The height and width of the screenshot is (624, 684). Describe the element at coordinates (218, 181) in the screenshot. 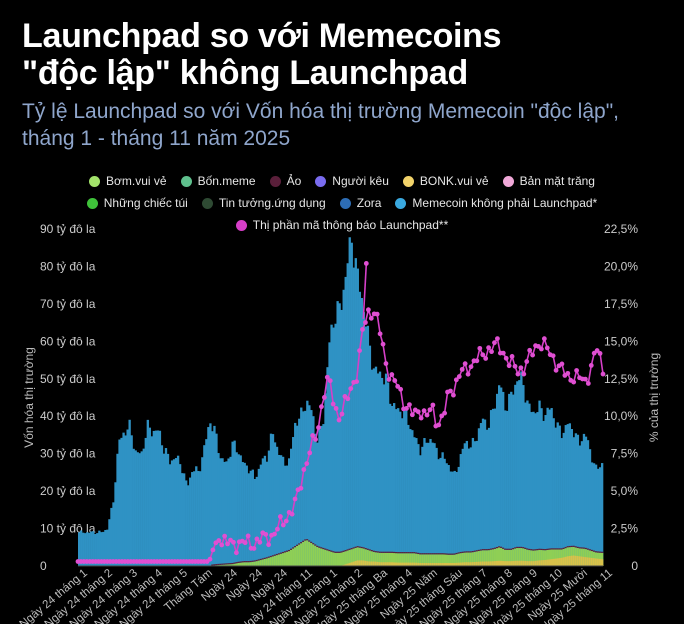

I see `legend-item: Bốn.meme` at that location.